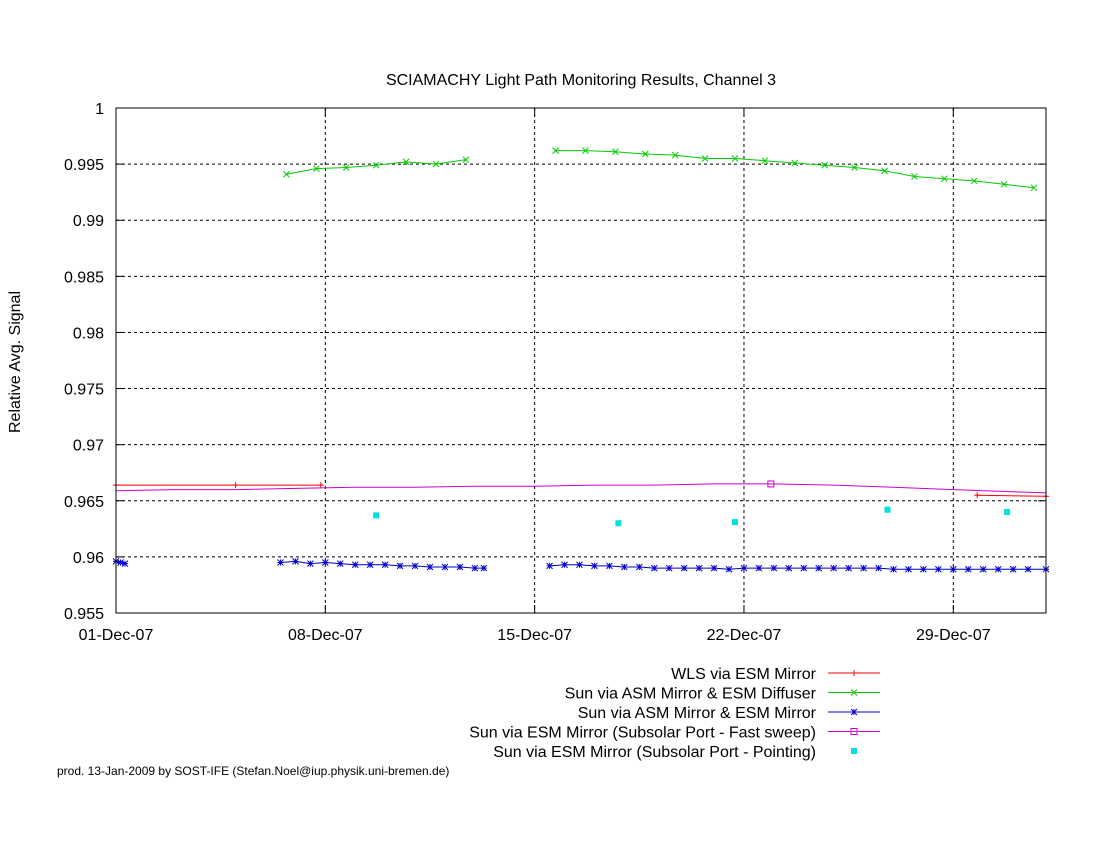 The height and width of the screenshot is (850, 1100). What do you see at coordinates (84, 390) in the screenshot?
I see `y-tick-label: 0.975` at bounding box center [84, 390].